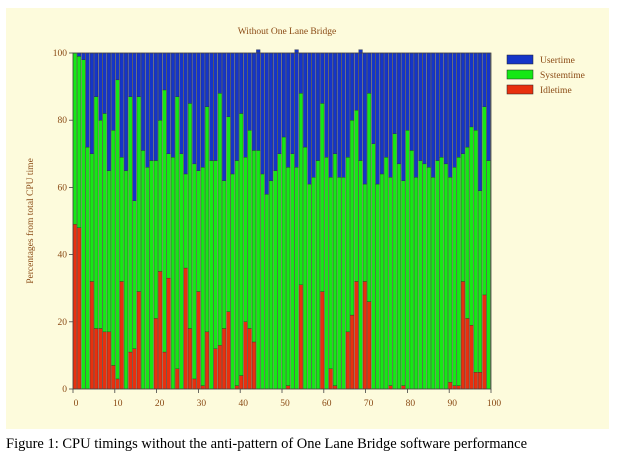 This screenshot has width=617, height=459. Describe the element at coordinates (60, 54) in the screenshot. I see `y-tick-label-100: 100` at that location.